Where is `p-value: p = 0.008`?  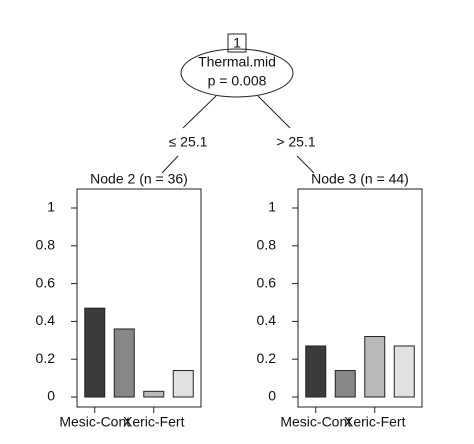
p-value: p = 0.008 is located at coordinates (237, 81).